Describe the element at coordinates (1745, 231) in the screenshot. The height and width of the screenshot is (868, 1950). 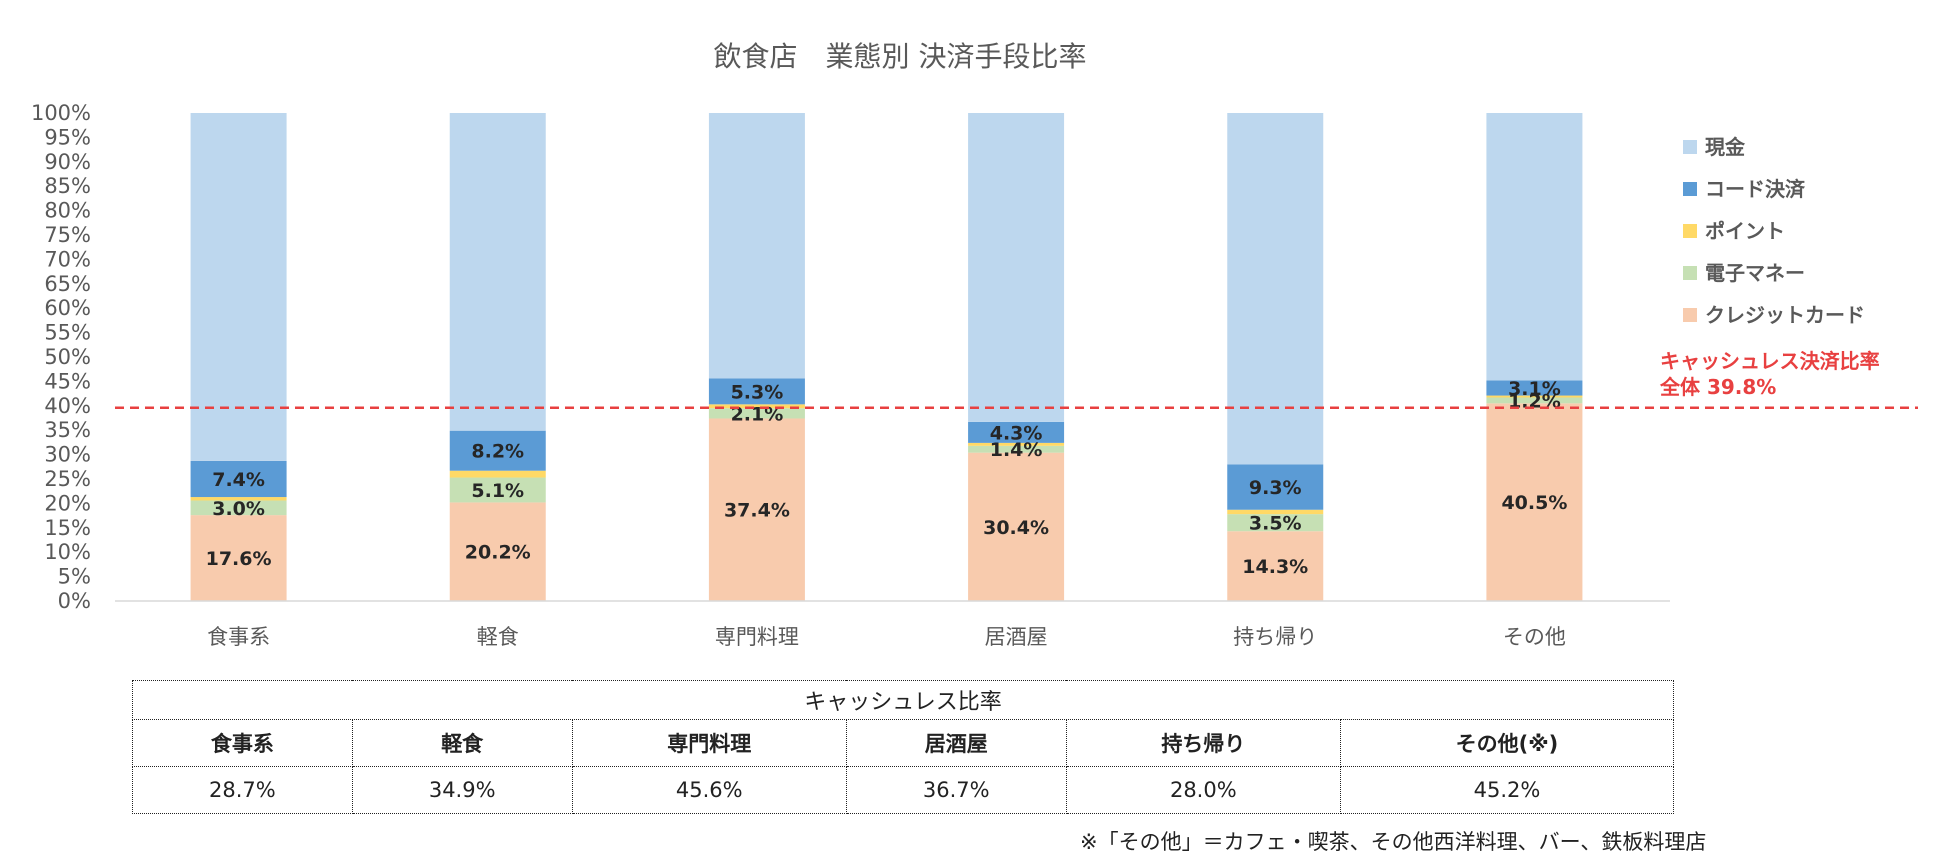
I see `legend-label: ポイント` at that location.